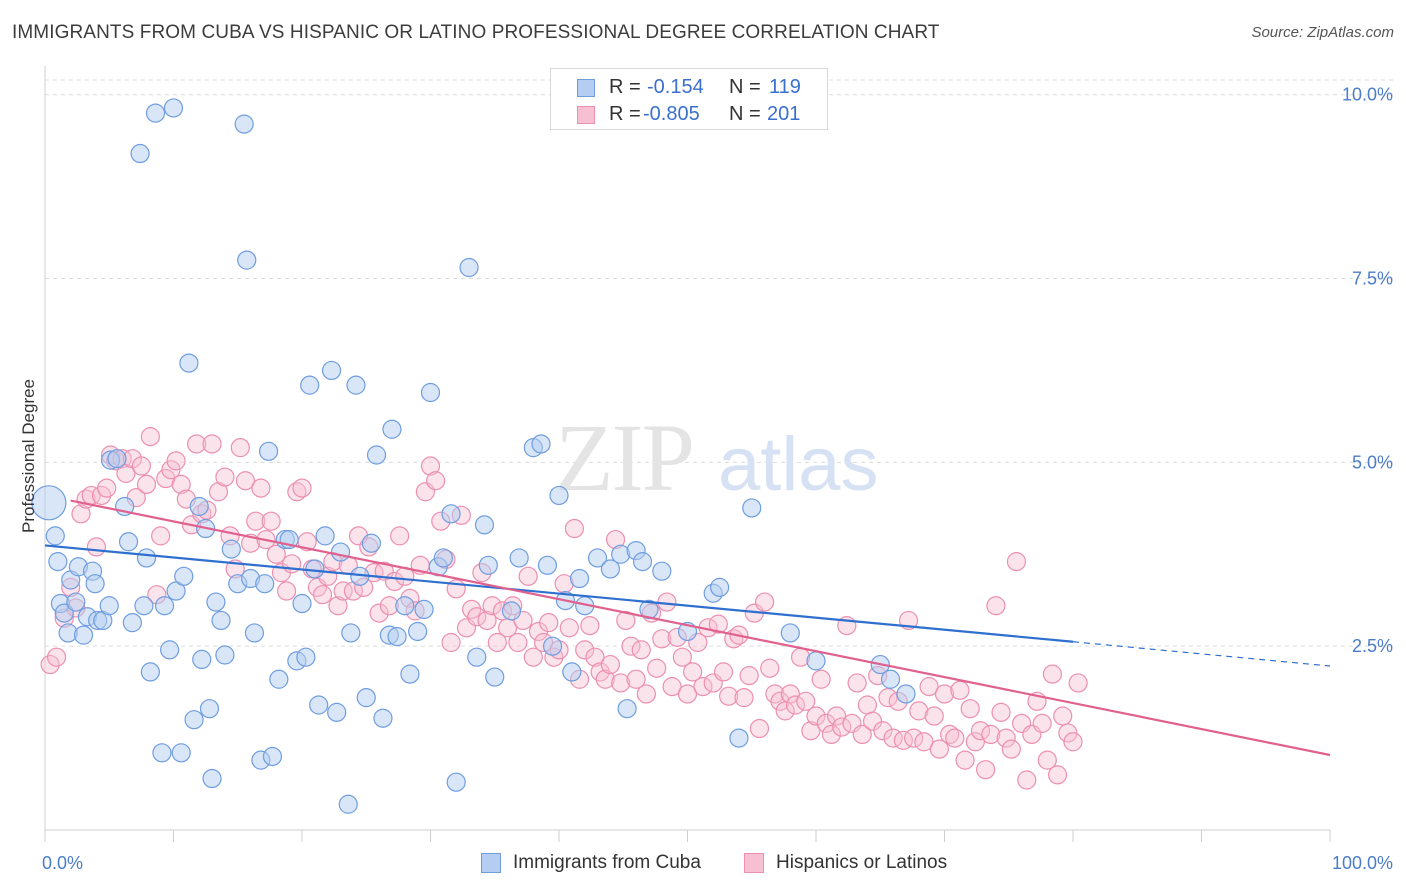 Image resolution: width=1406 pixels, height=892 pixels. Describe the element at coordinates (745, 87) in the screenshot. I see `stats-n-label: N =` at that location.